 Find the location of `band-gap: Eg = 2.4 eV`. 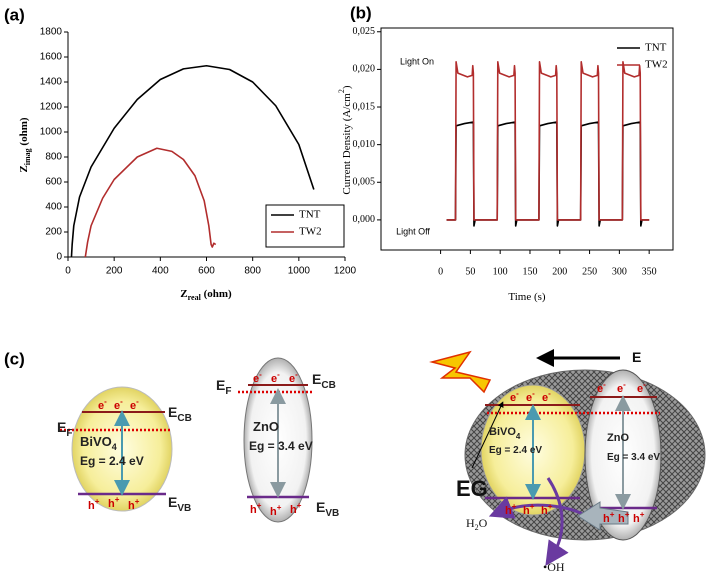

band-gap: Eg = 2.4 eV is located at coordinates (515, 450).